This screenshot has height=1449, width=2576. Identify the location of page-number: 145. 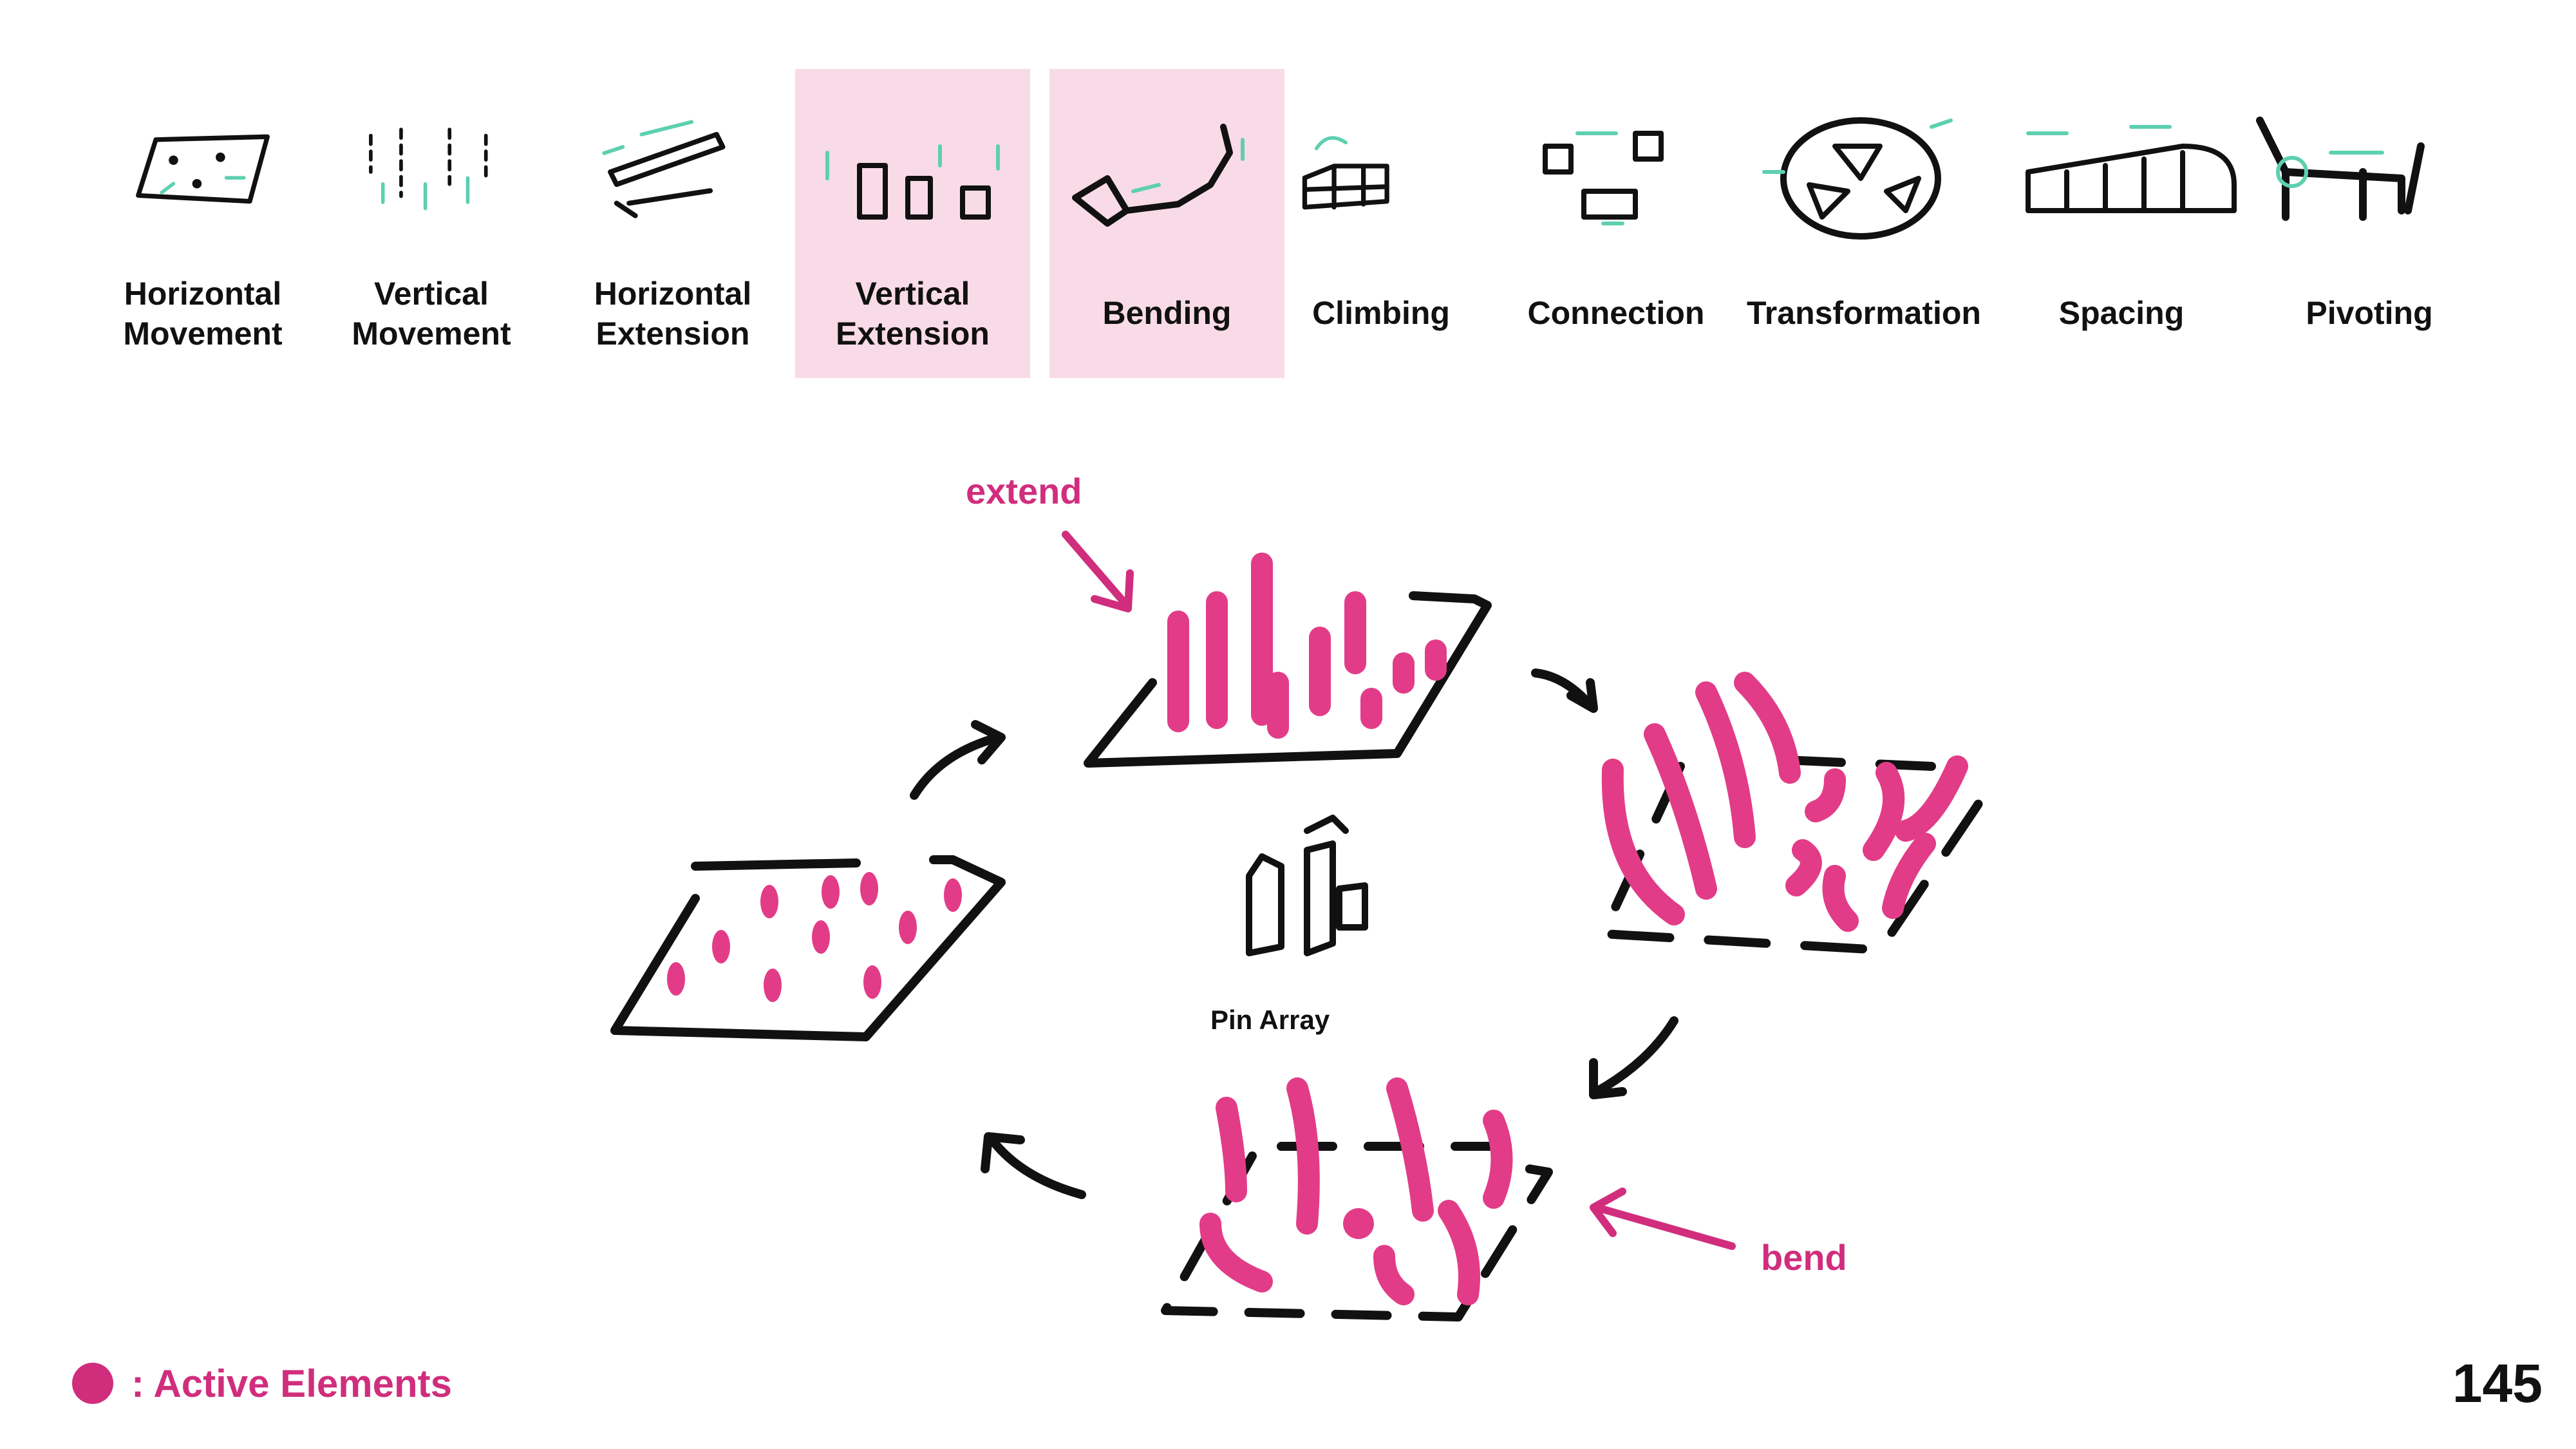
(2497, 1384).